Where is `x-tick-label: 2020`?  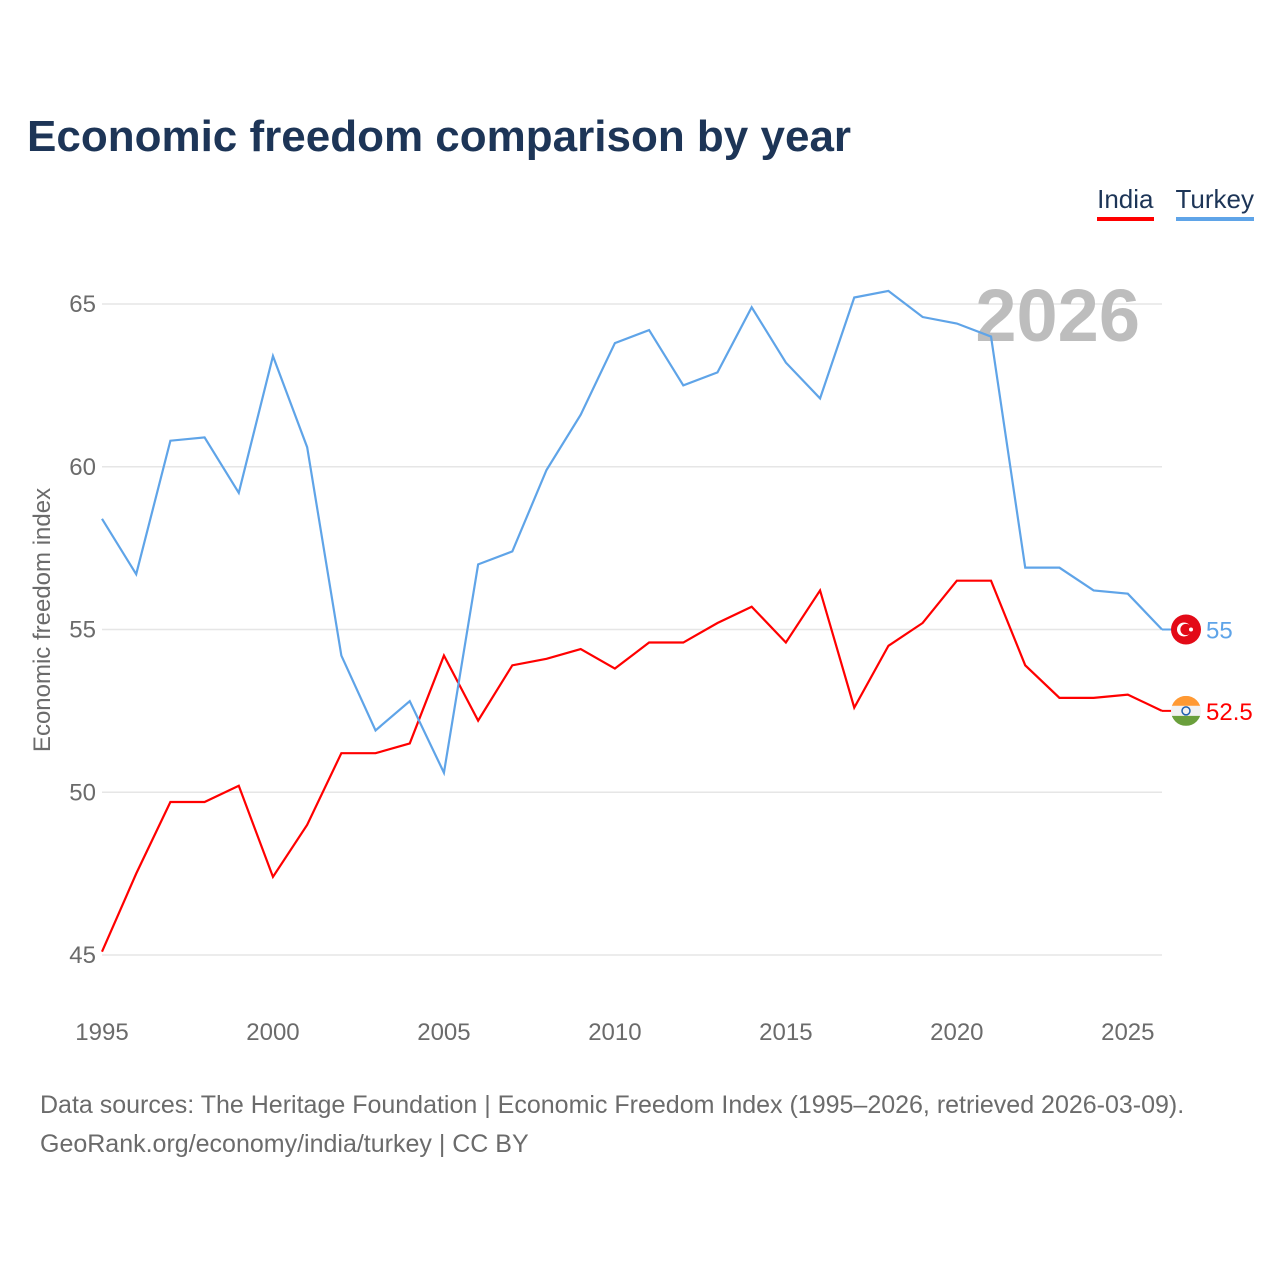 x-tick-label: 2020 is located at coordinates (956, 1032).